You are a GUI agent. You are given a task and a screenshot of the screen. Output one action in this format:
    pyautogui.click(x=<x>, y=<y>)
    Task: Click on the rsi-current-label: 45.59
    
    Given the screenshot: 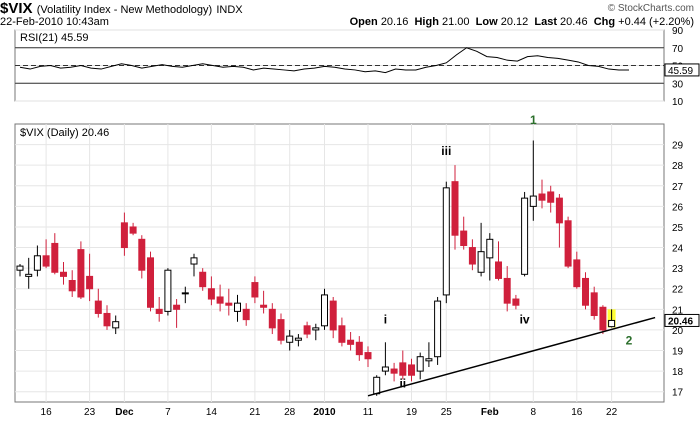 What is the action you would take?
    pyautogui.click(x=680, y=71)
    